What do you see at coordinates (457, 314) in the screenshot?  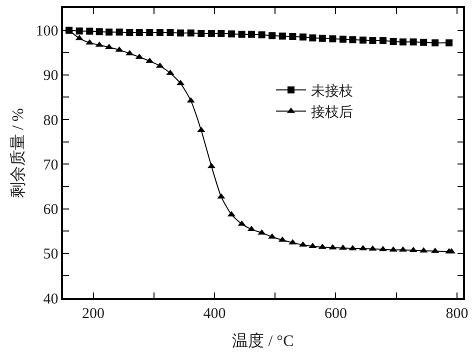 I see `x-tick-label: 800` at bounding box center [457, 314].